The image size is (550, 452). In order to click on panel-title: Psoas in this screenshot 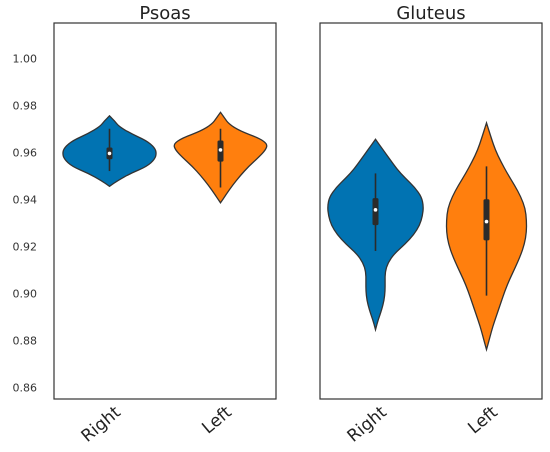, I will do `click(164, 13)`.